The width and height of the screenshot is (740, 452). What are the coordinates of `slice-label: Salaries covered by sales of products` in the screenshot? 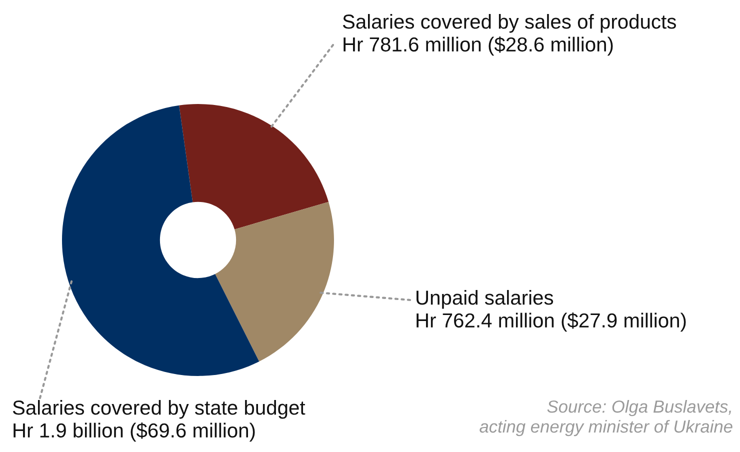 It's located at (509, 23).